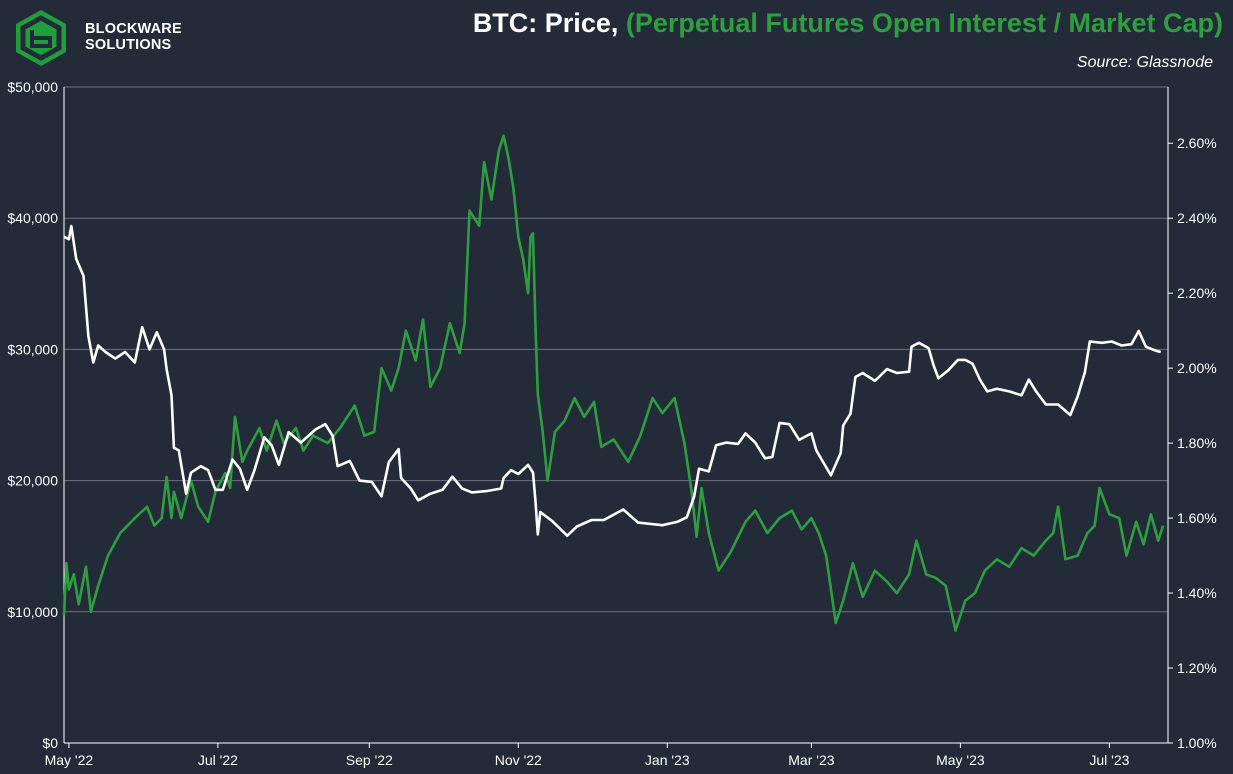 The height and width of the screenshot is (774, 1233). I want to click on y-left-tick-label: $50,000, so click(32, 87).